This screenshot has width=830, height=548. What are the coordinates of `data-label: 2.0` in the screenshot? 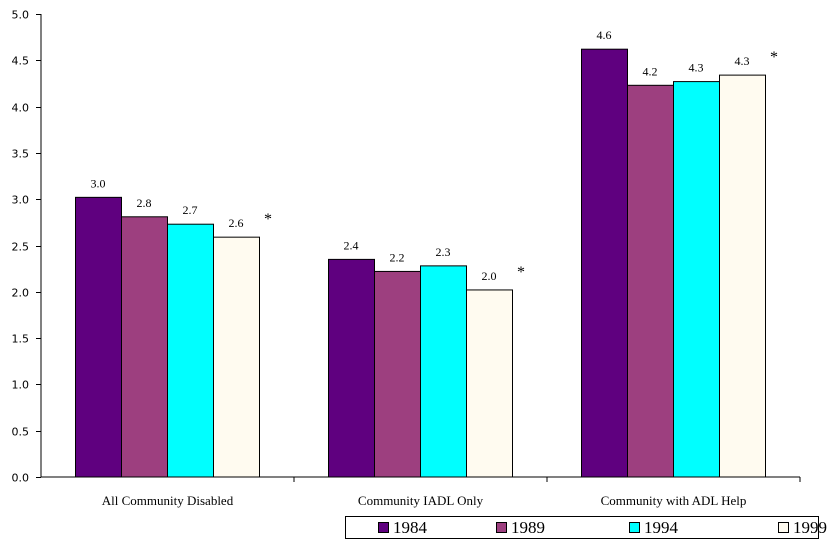 It's located at (489, 276).